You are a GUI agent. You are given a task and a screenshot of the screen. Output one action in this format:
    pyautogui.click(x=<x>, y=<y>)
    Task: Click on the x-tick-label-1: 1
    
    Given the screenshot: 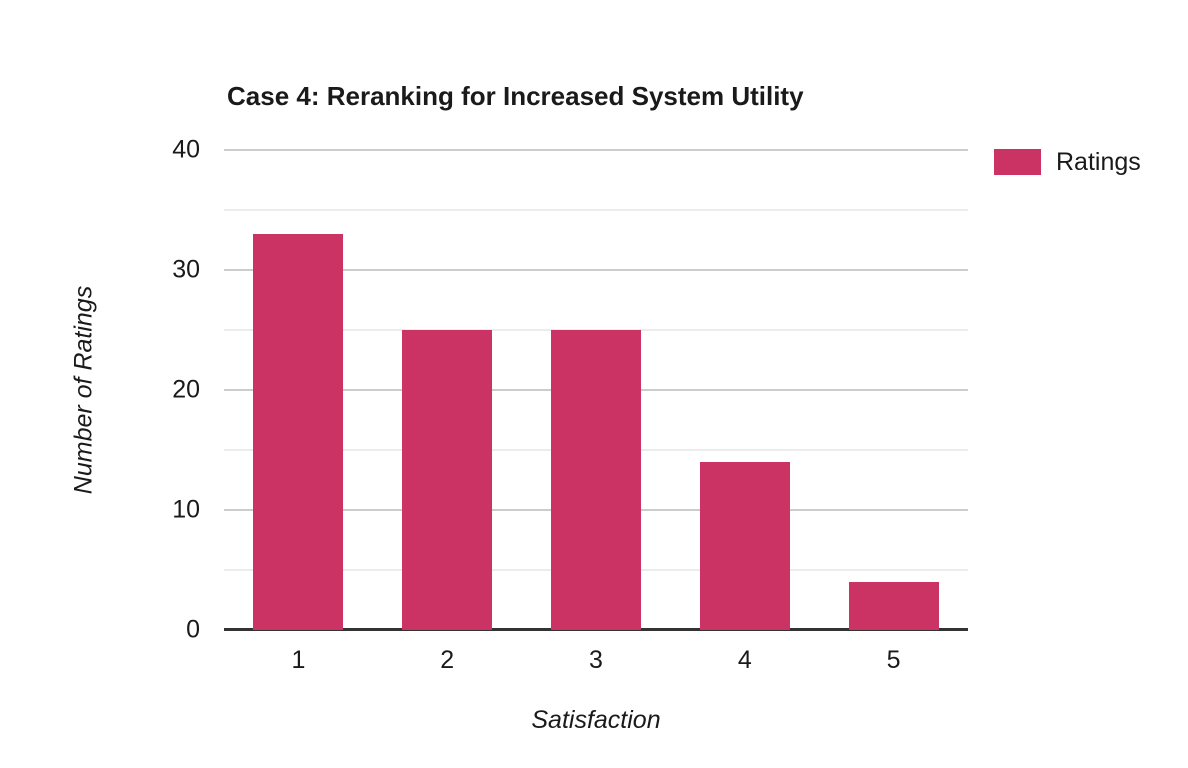 What is the action you would take?
    pyautogui.click(x=298, y=660)
    